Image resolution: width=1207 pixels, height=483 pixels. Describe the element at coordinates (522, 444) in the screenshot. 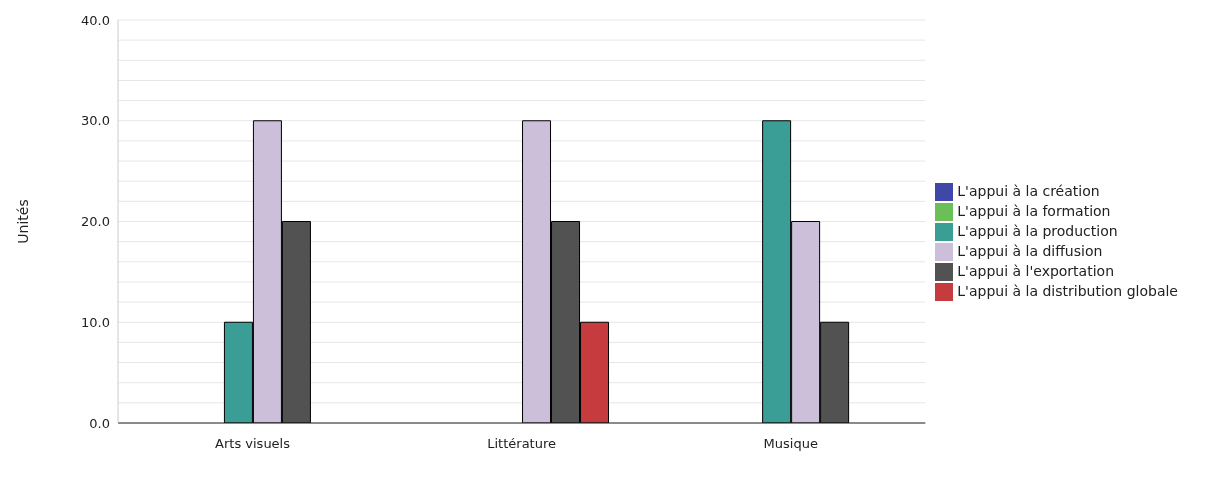

I see `x-tick-label: Littérature` at that location.